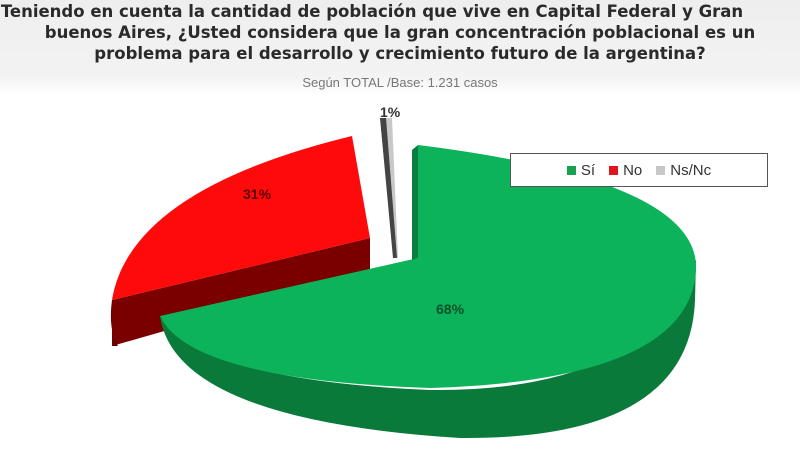  I want to click on label-no: 31%, so click(257, 194).